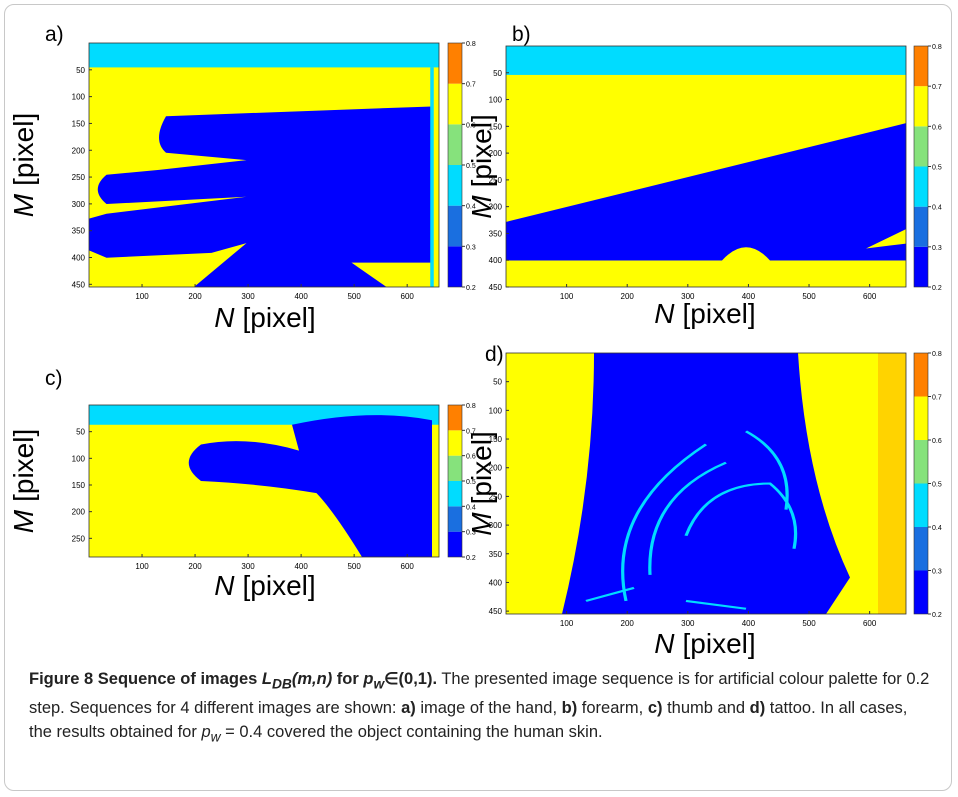 Image resolution: width=958 pixels, height=797 pixels. Describe the element at coordinates (488, 708) in the screenshot. I see `caption-text: image of the hand,` at that location.